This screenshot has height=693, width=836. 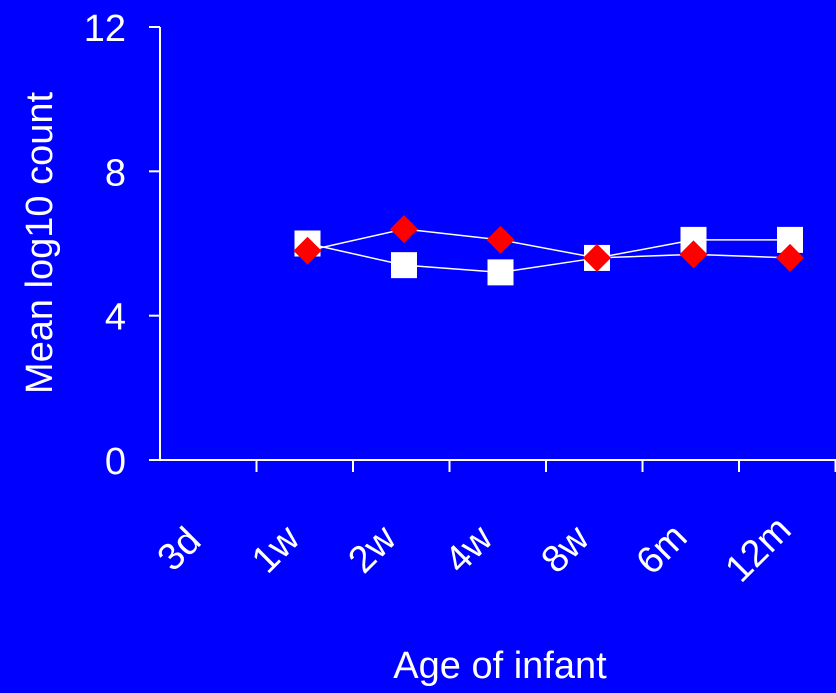 I want to click on x-axis-label: Age of infant, so click(x=500, y=666).